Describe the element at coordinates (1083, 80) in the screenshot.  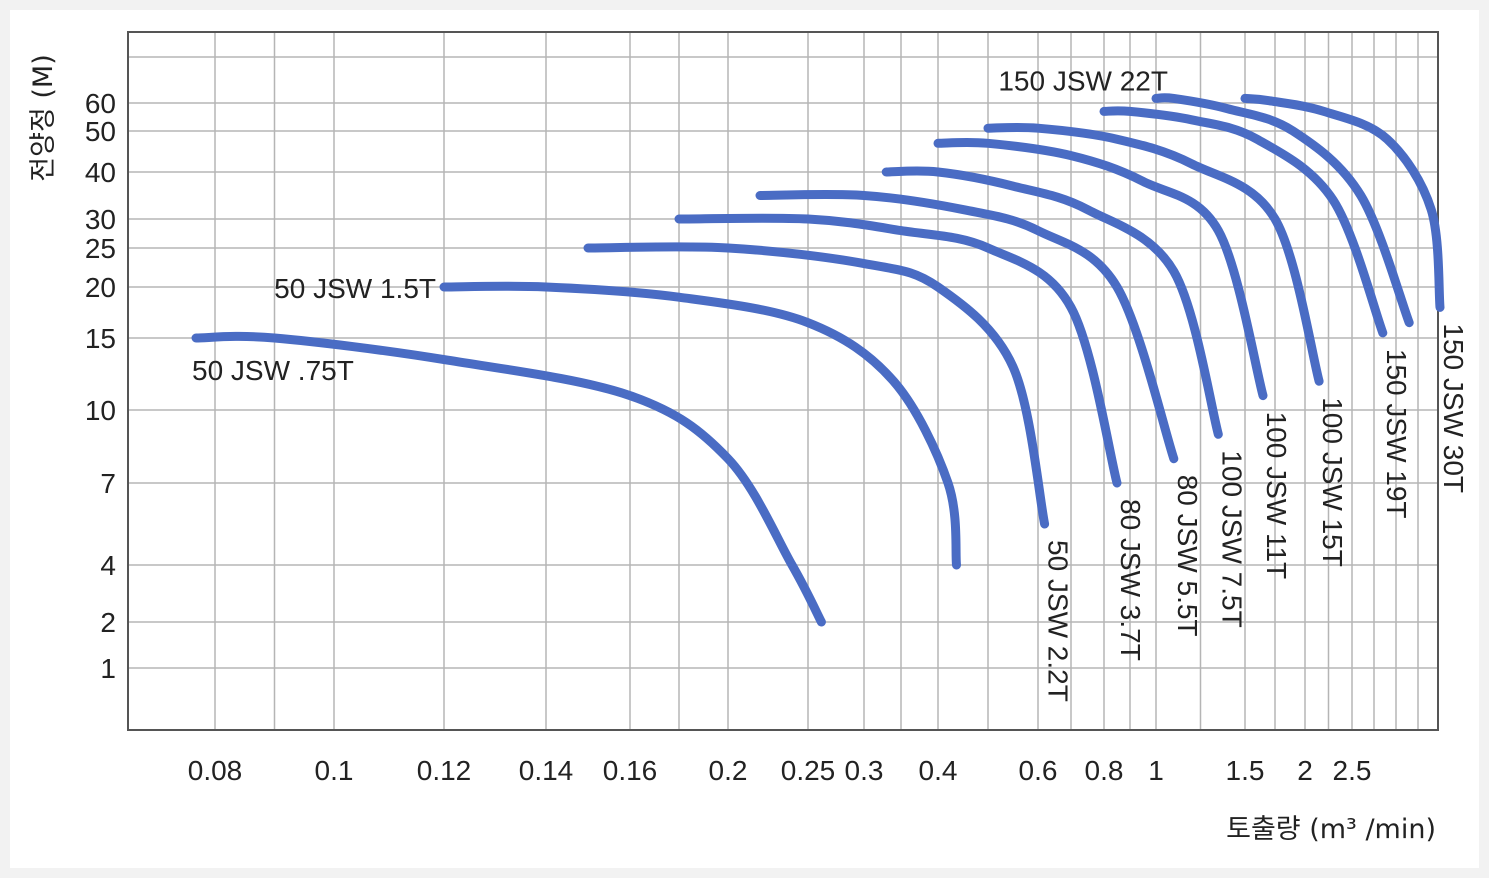
I see `series-label-150-jsw-22t: 150 JSW 22T` at that location.